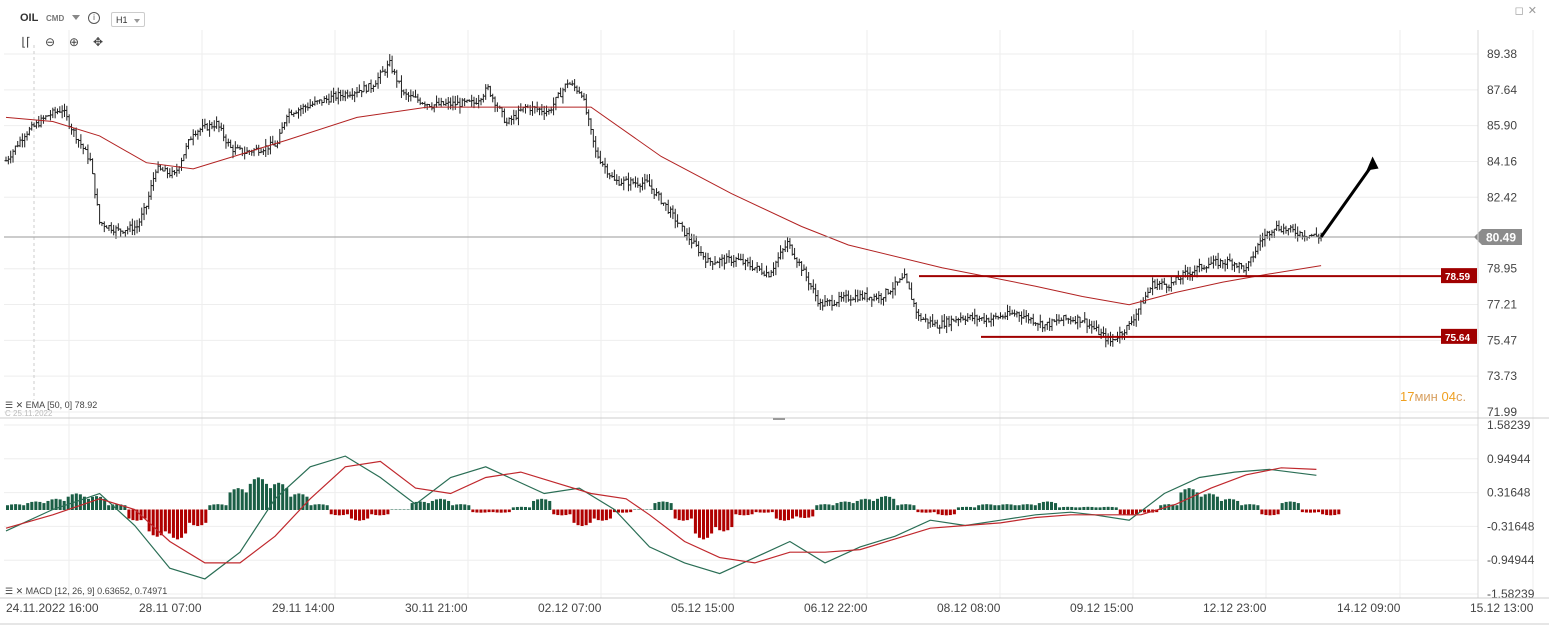 The image size is (1549, 626). Describe the element at coordinates (1502, 376) in the screenshot. I see `y-tick-label: 73.73` at that location.